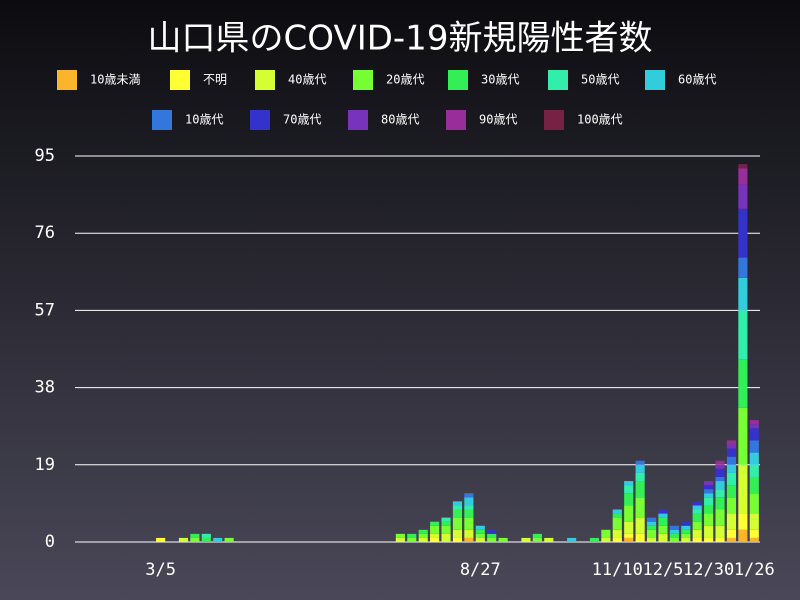  Describe the element at coordinates (50, 542) in the screenshot. I see `y-tick-label: 0` at that location.